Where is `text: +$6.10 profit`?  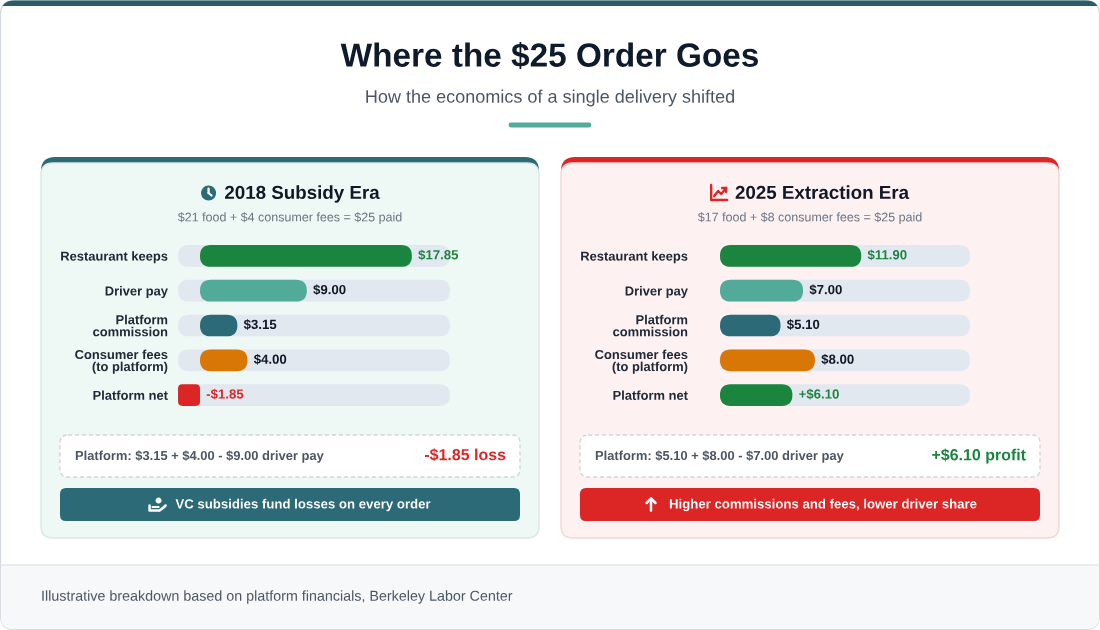 text: +$6.10 profit is located at coordinates (979, 456).